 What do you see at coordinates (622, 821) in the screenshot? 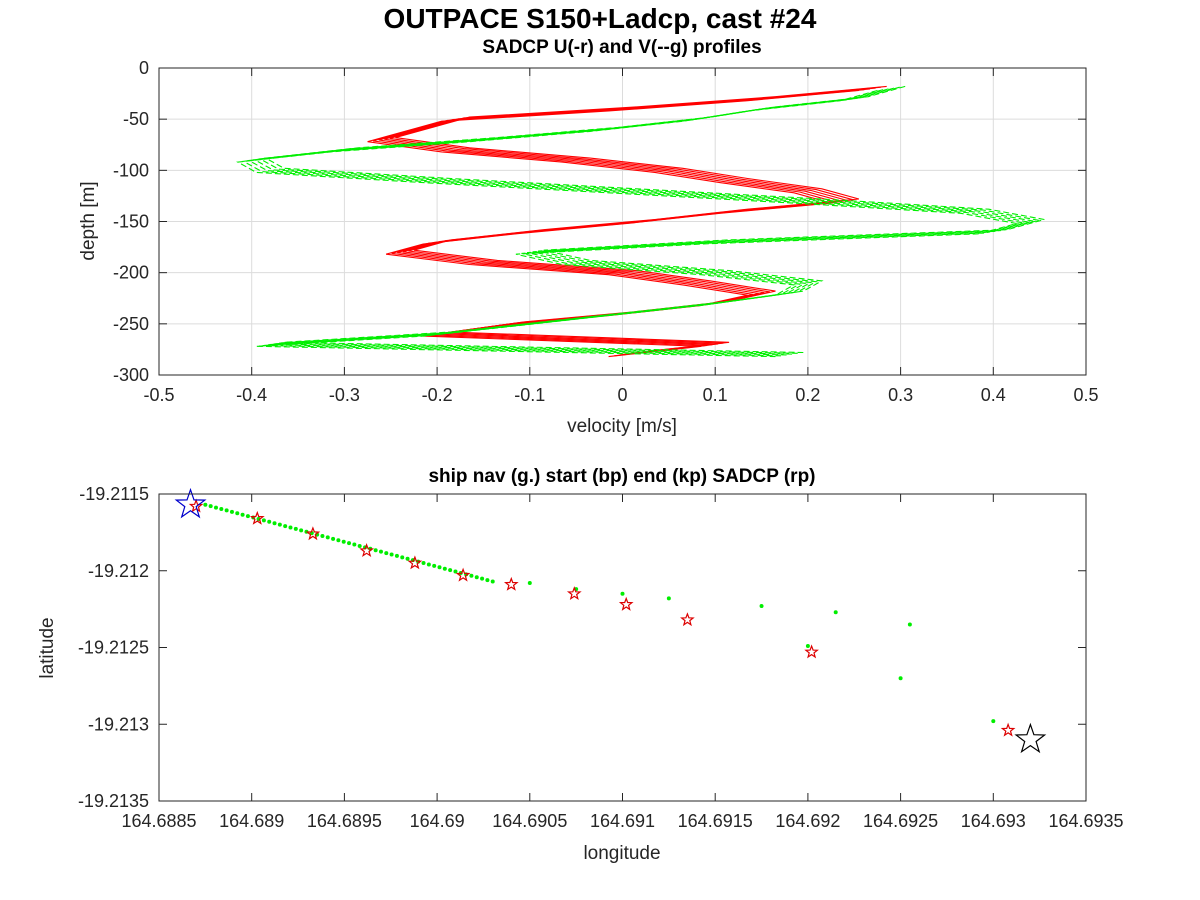
I see `nav-xtick-label: 164.691` at bounding box center [622, 821].